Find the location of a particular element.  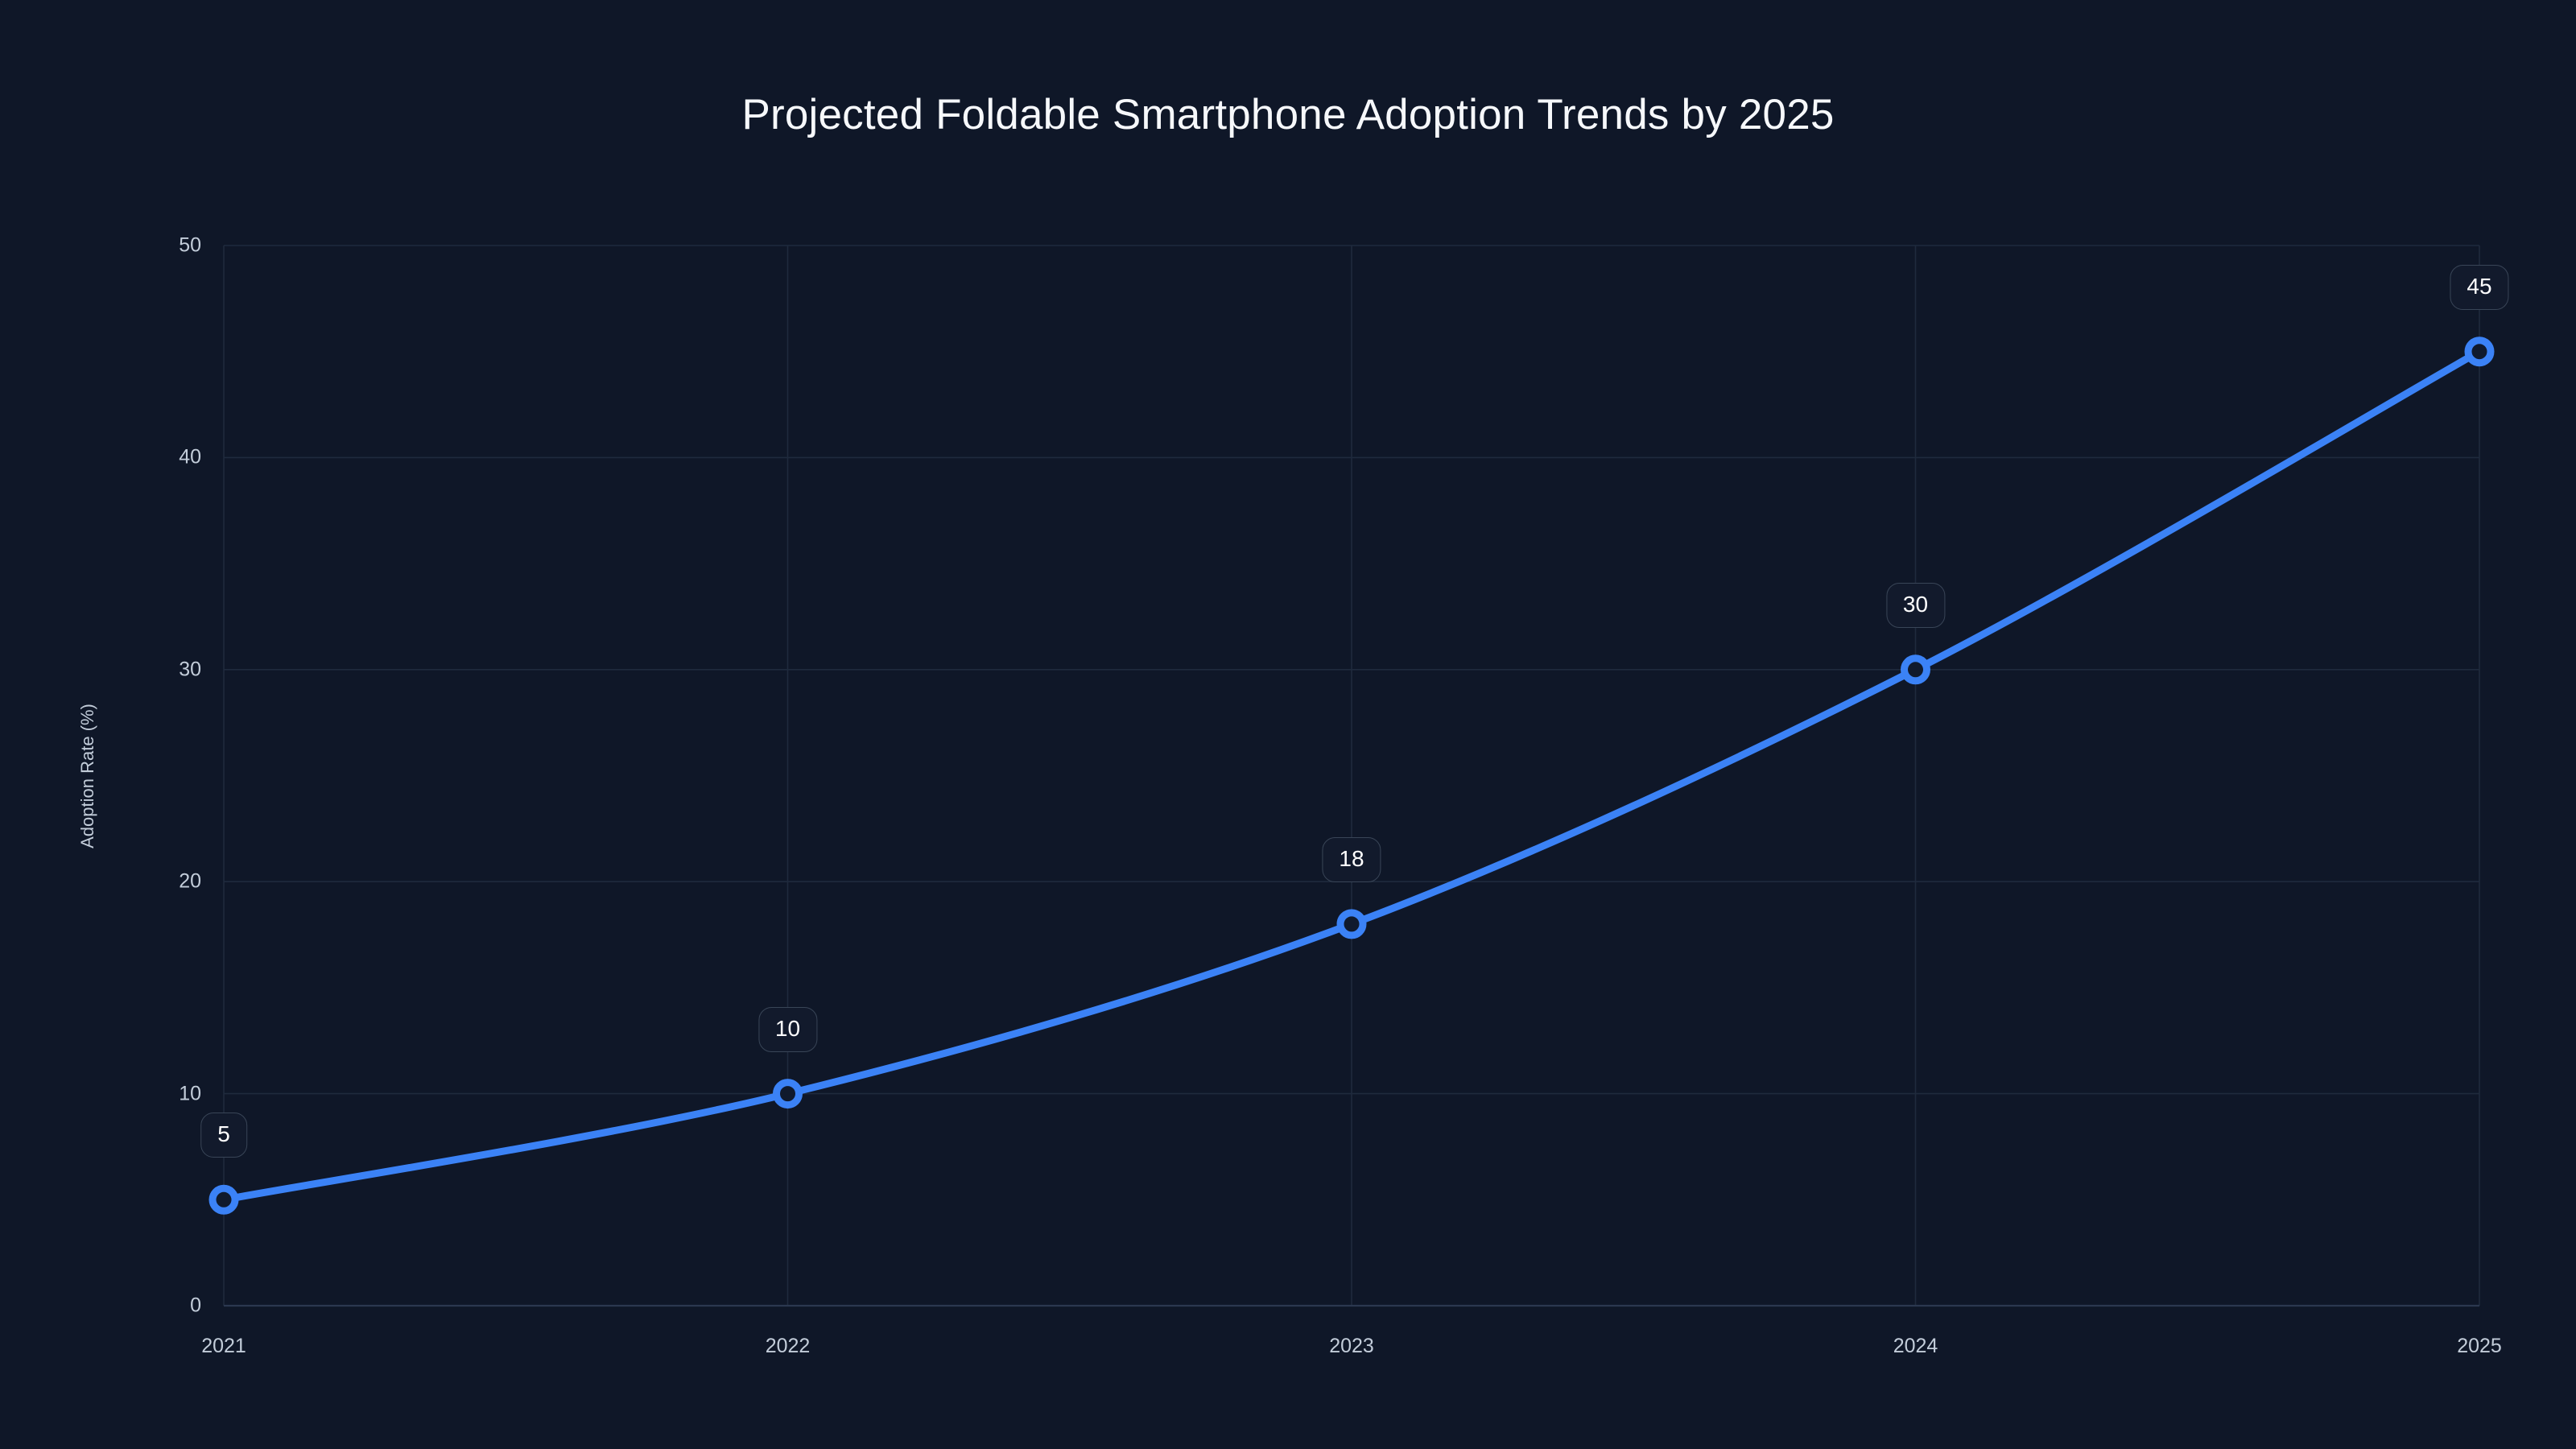

y-tick-label: 50 is located at coordinates (190, 245).